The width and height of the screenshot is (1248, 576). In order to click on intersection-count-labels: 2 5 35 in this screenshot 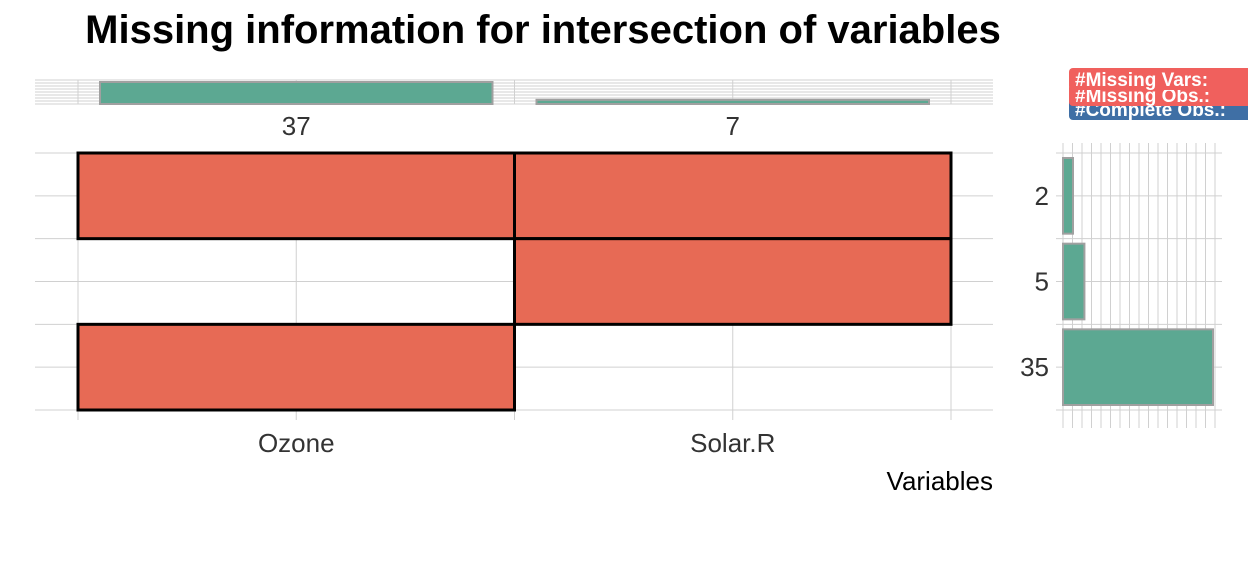, I will do `click(1034, 281)`.